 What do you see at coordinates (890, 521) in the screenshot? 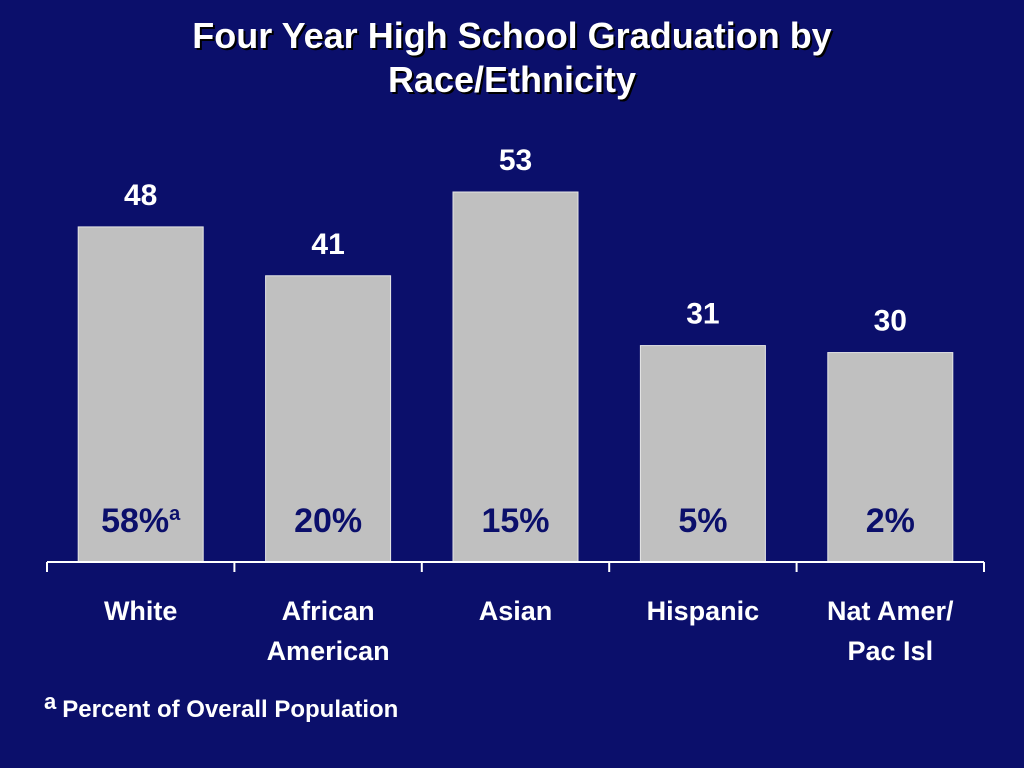
I see `population-label: 2%` at bounding box center [890, 521].